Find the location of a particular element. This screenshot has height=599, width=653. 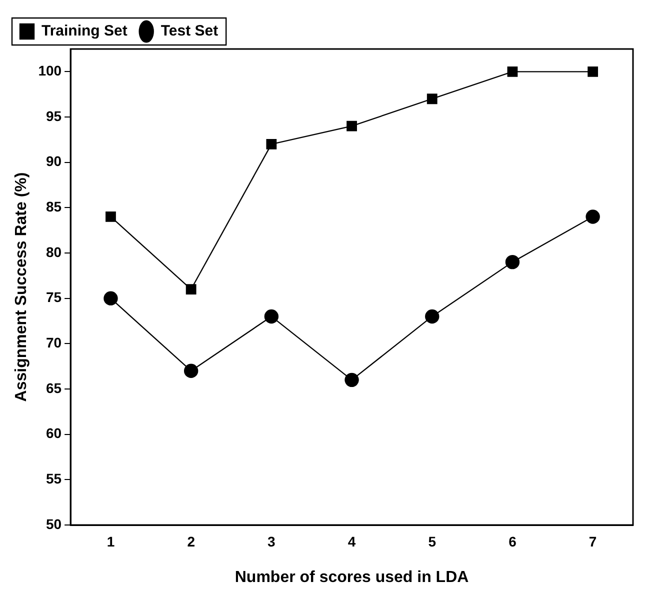

y-tick-label: 65 is located at coordinates (54, 388).